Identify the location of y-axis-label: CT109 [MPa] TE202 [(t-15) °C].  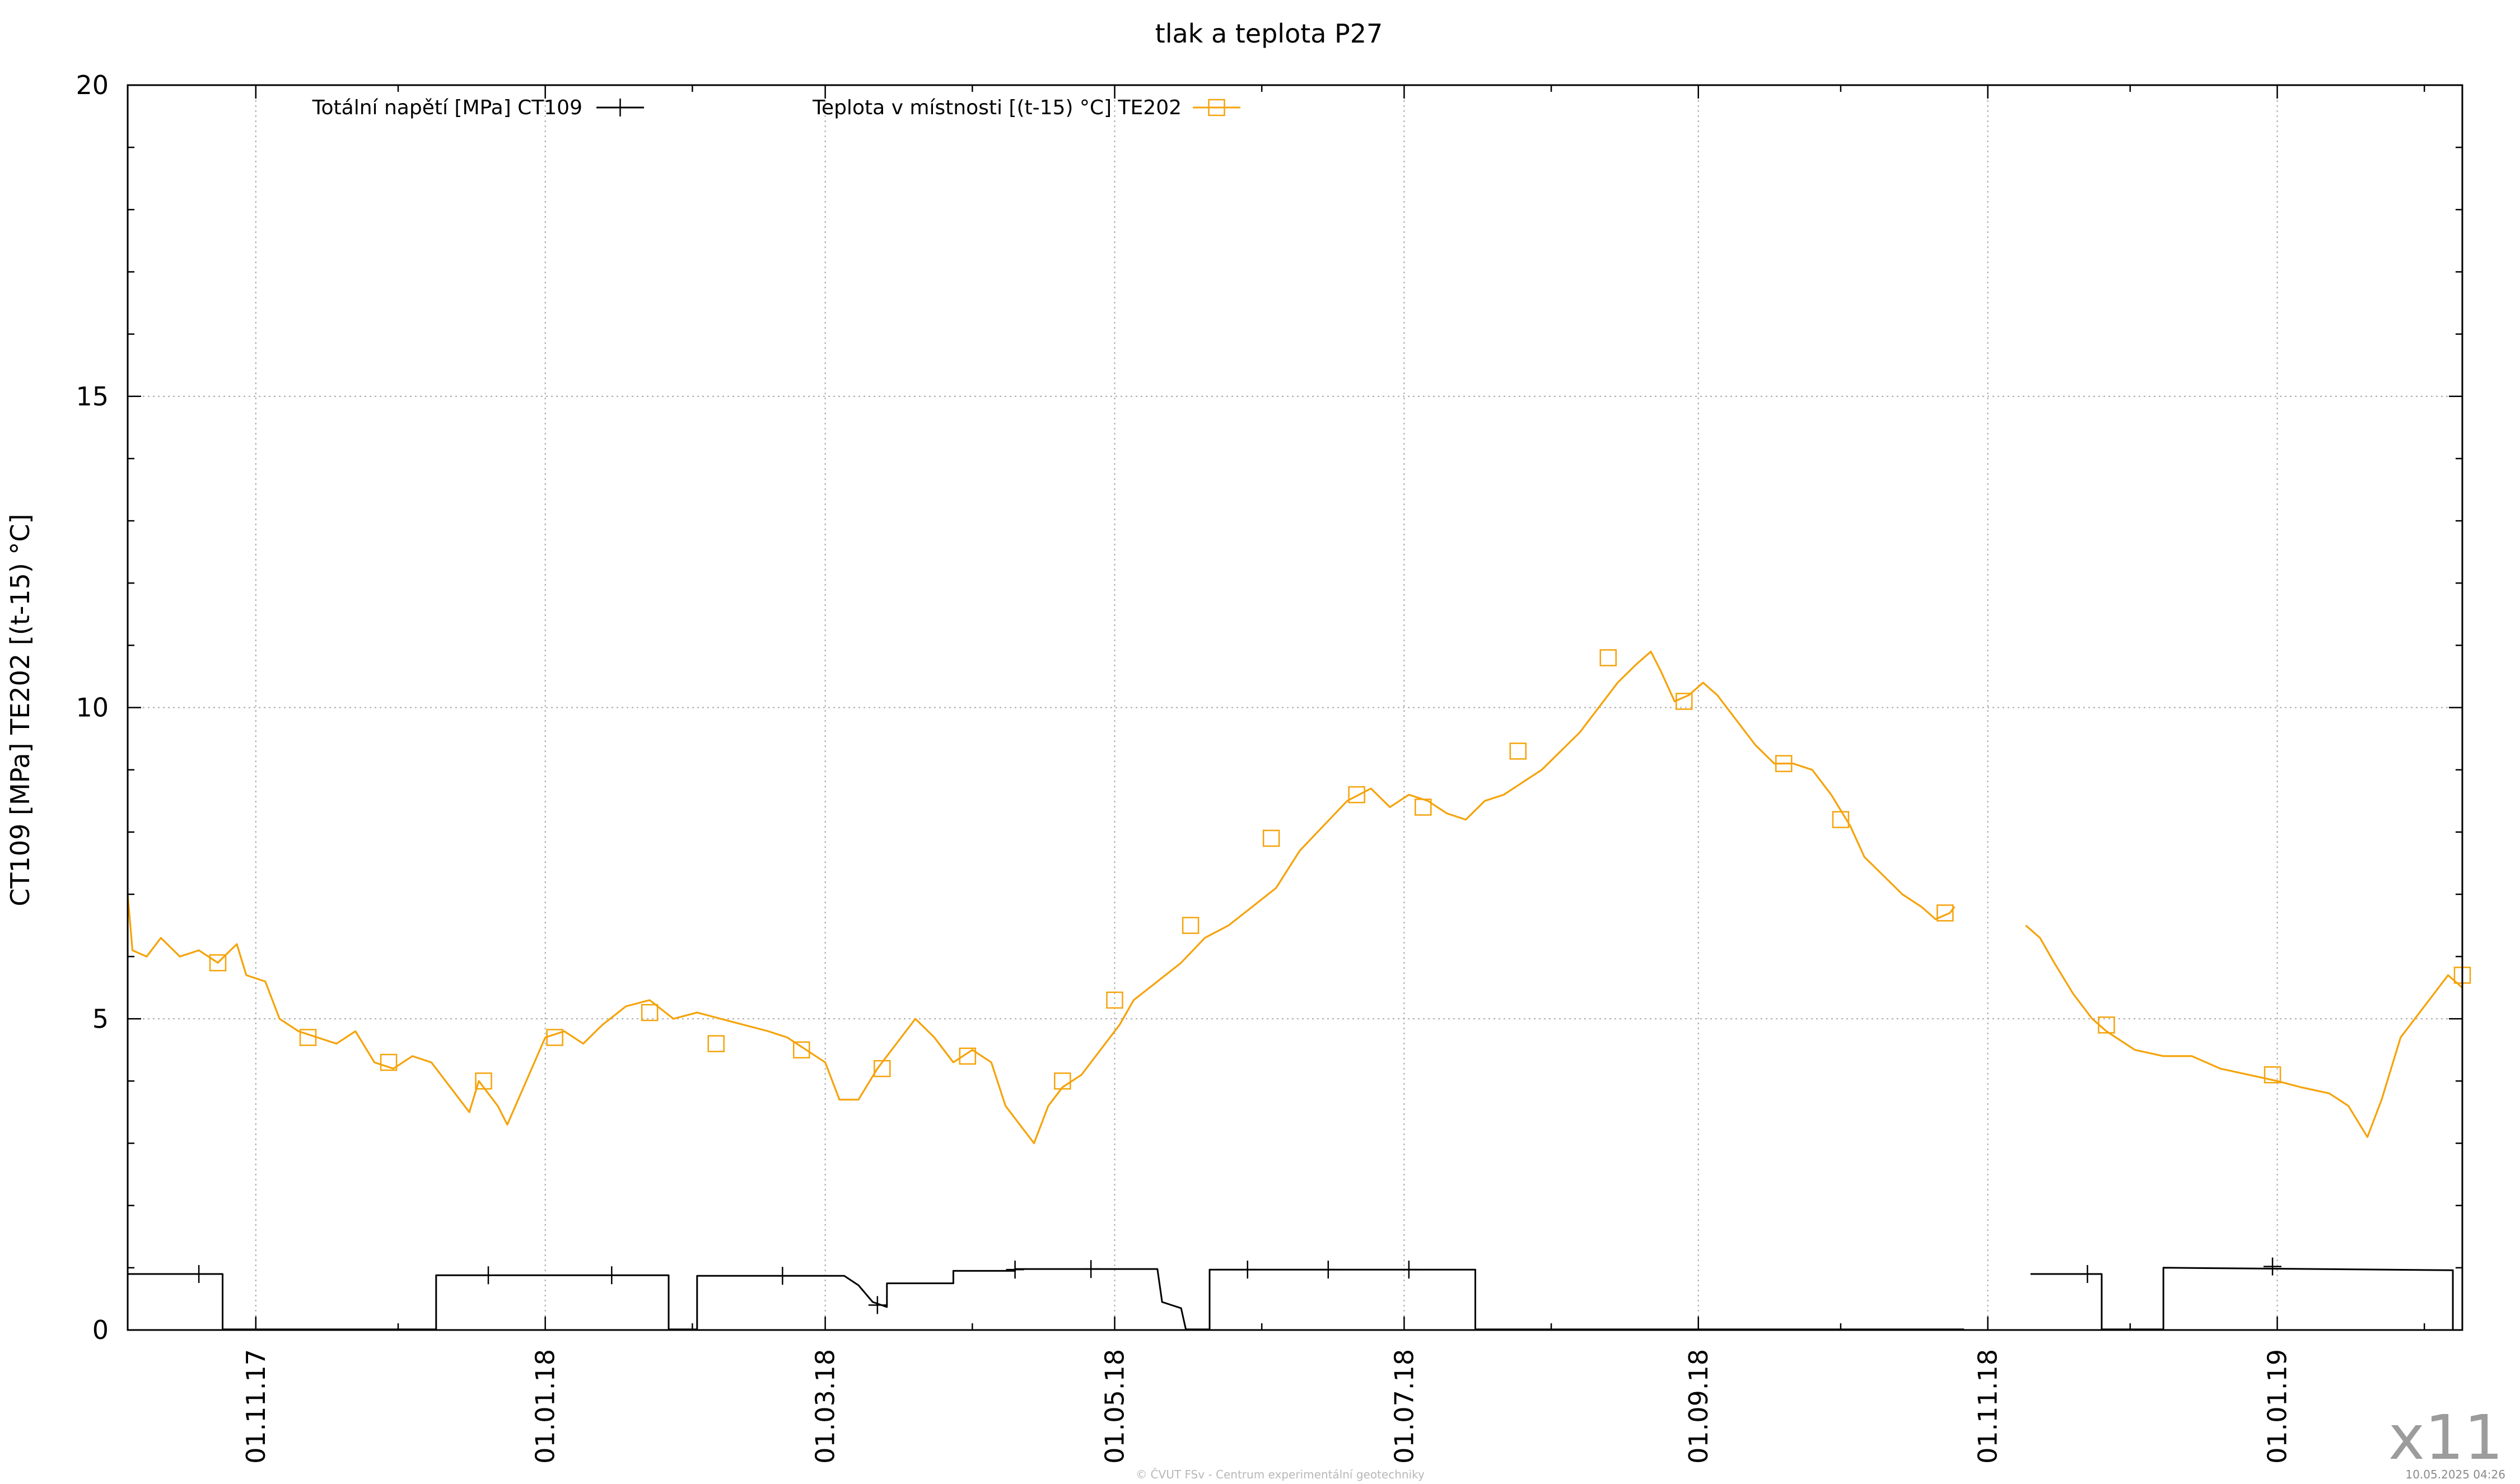
(20, 711).